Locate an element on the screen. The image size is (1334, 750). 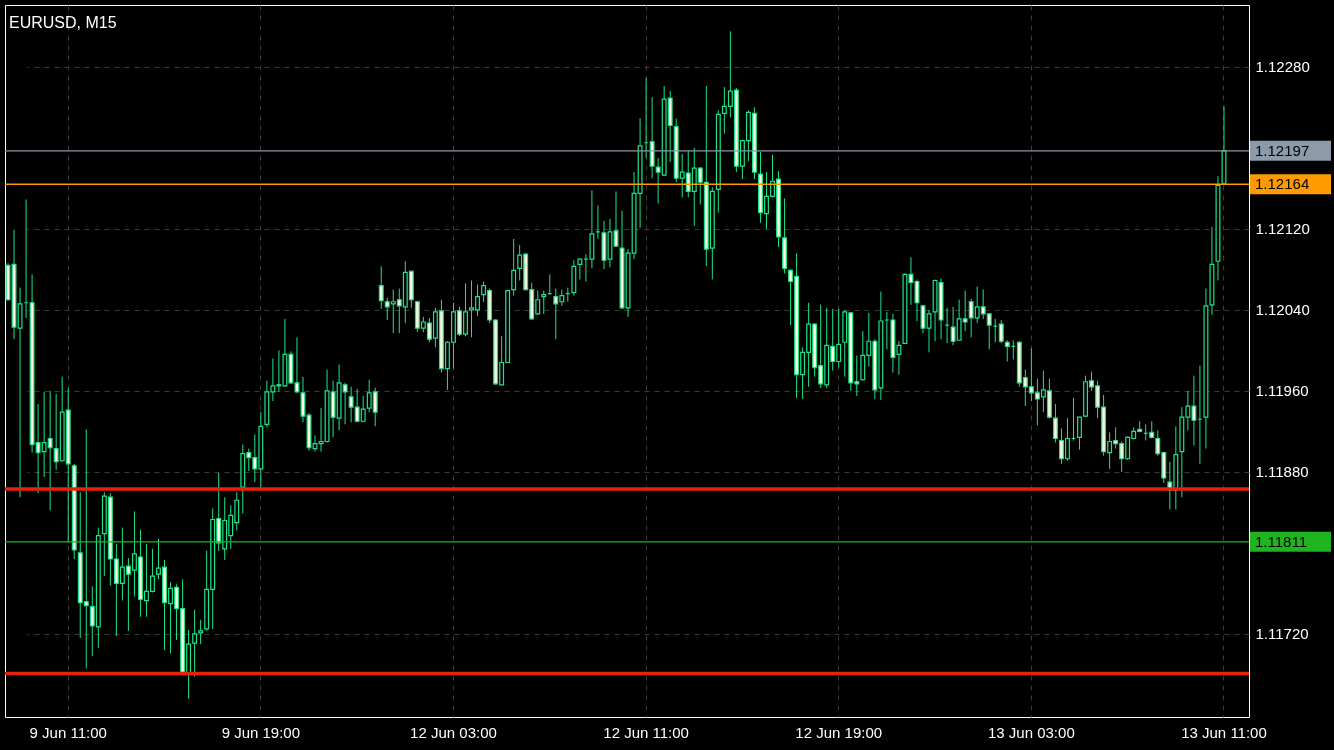
ref-line-label: 1.12197 is located at coordinates (1282, 150).